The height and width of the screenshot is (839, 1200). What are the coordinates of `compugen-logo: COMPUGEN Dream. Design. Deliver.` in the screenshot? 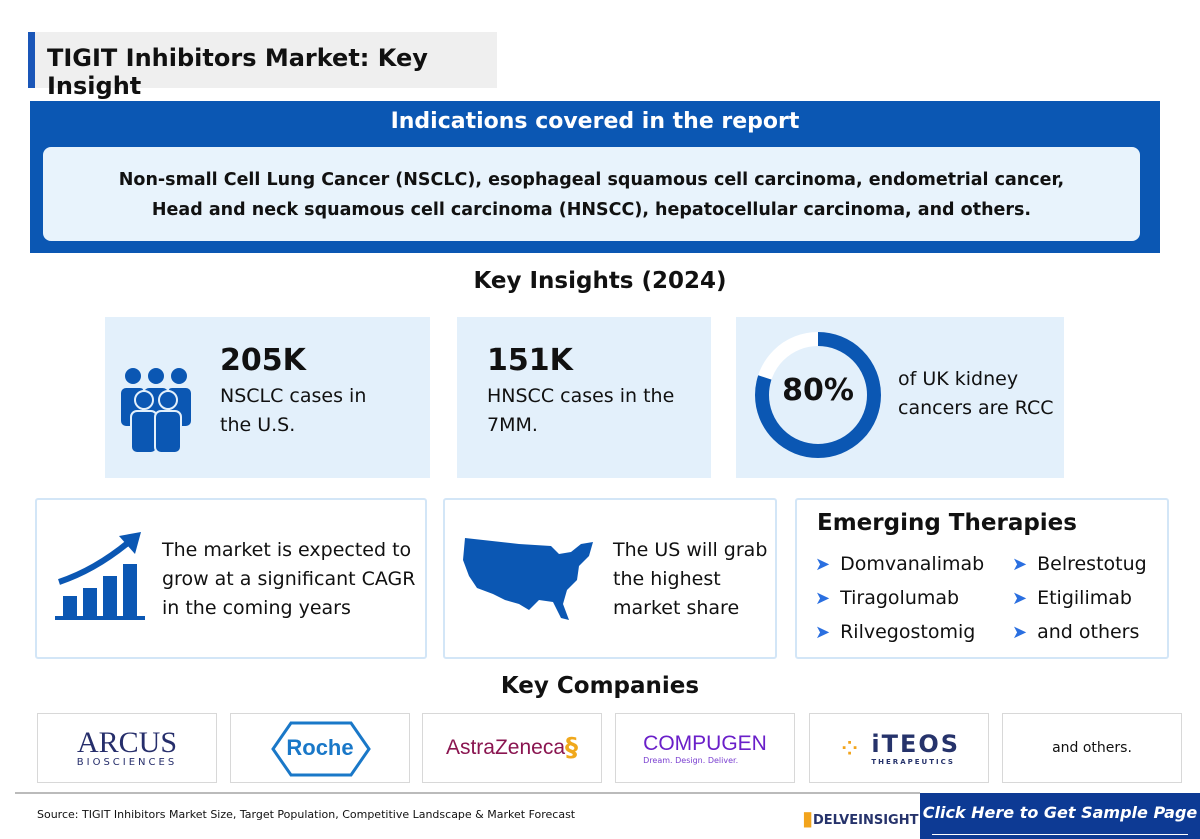 It's located at (705, 748).